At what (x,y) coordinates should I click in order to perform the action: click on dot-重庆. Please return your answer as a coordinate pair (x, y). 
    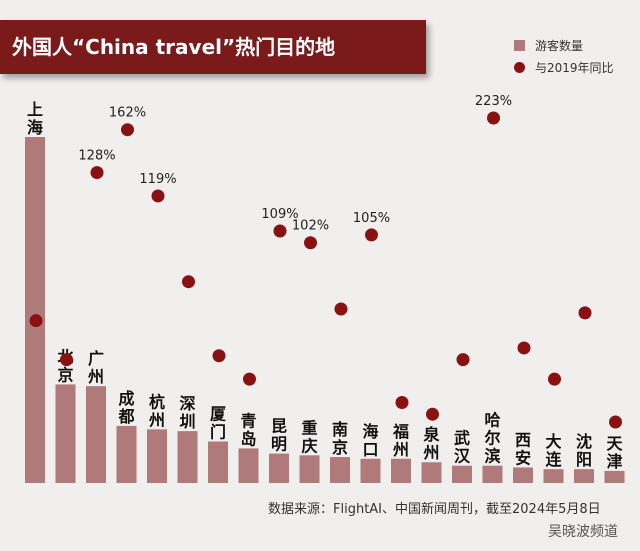
    Looking at the image, I should click on (310, 243).